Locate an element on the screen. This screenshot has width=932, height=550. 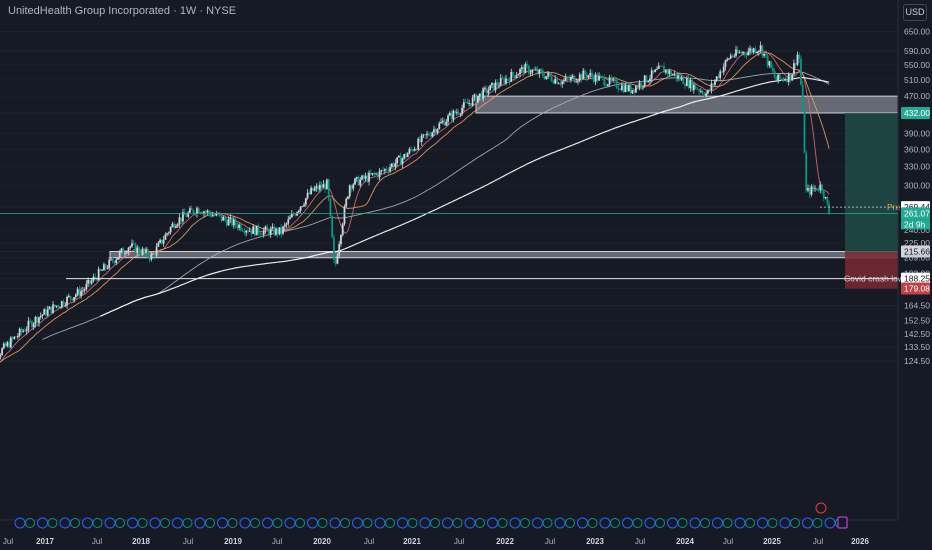
currency-button: USD is located at coordinates (915, 12).